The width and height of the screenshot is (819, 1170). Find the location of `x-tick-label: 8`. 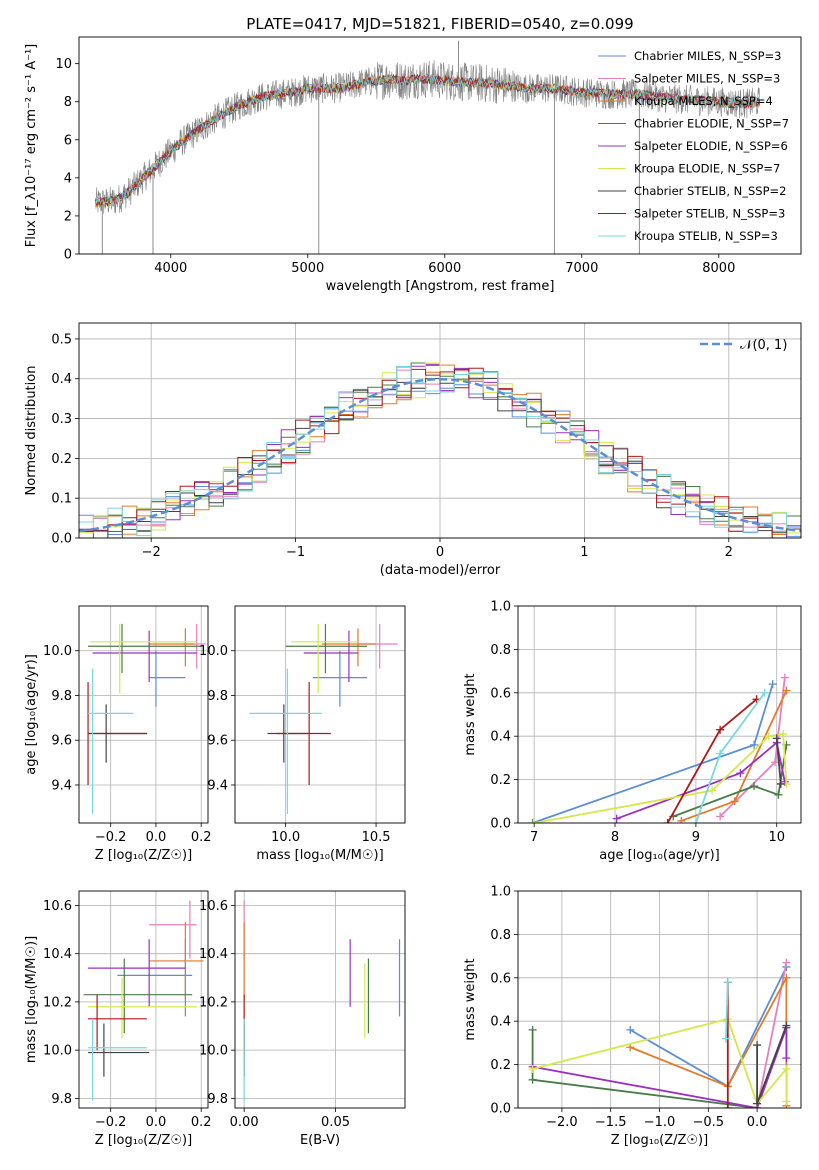

x-tick-label: 8 is located at coordinates (615, 837).